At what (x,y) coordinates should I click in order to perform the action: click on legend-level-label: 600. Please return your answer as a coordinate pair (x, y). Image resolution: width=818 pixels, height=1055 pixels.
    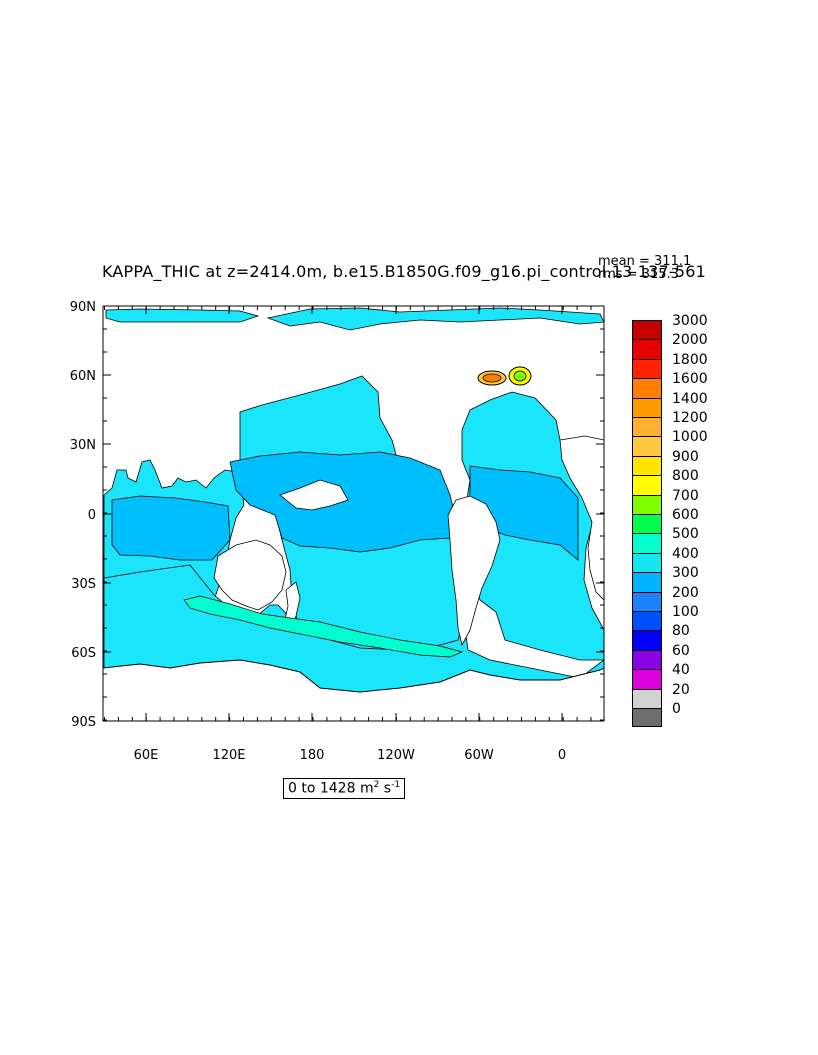
    Looking at the image, I should click on (685, 515).